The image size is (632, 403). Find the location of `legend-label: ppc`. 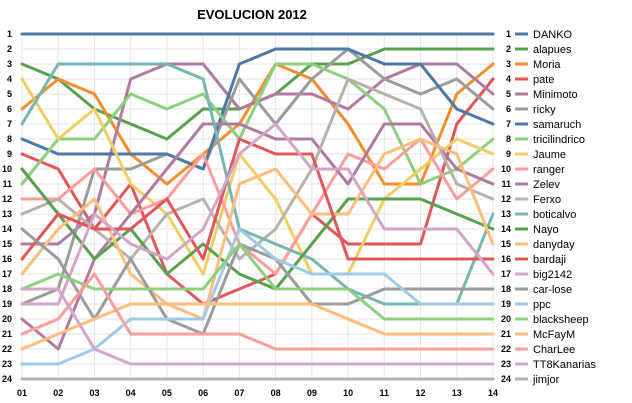

legend-label: ppc is located at coordinates (542, 305).